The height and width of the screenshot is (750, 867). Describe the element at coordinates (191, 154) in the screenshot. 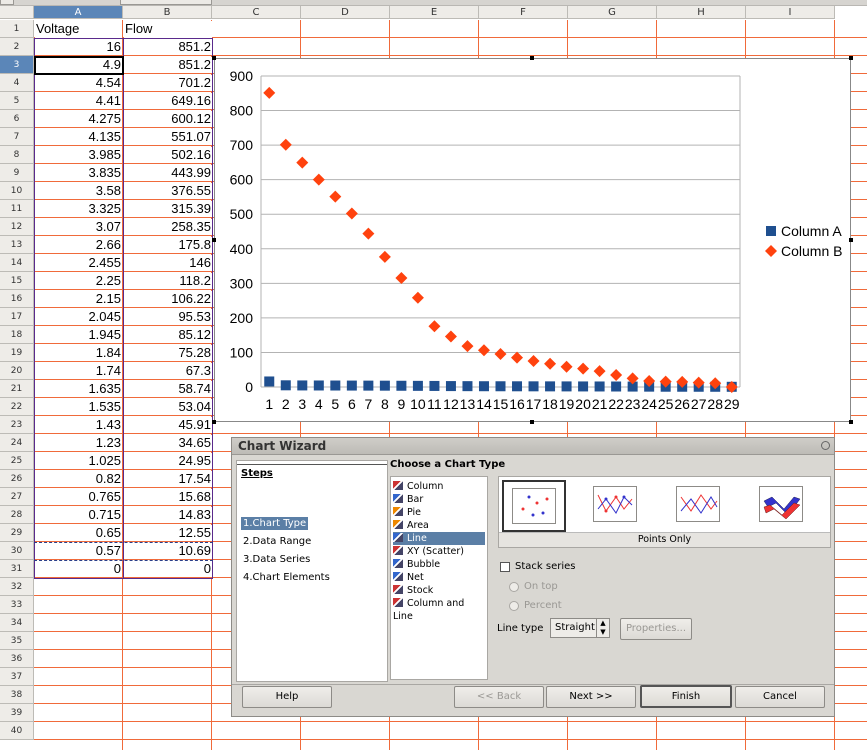

I see `cell-b8: 502.16` at that location.